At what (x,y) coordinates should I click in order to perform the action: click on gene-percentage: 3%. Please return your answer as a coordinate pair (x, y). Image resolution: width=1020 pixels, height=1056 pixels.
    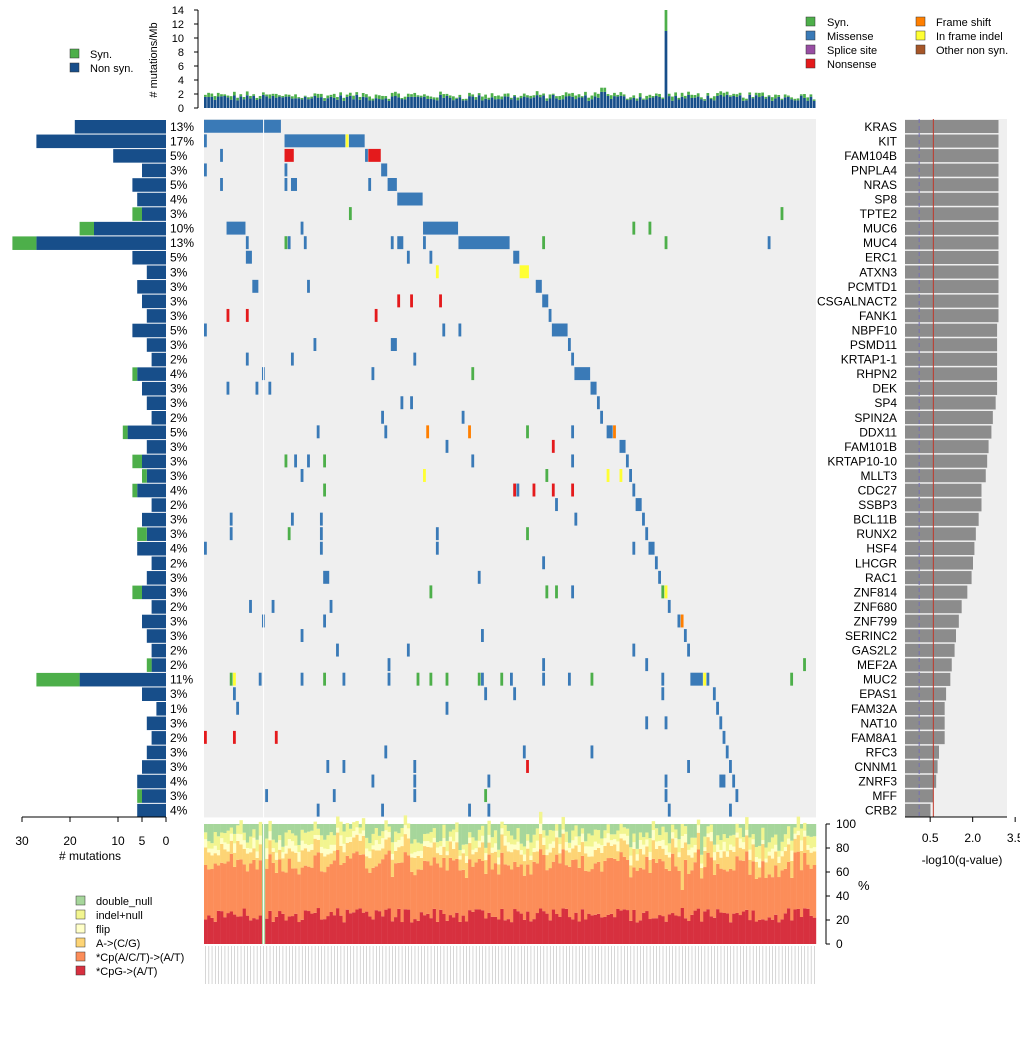
    Looking at the image, I should click on (179, 461).